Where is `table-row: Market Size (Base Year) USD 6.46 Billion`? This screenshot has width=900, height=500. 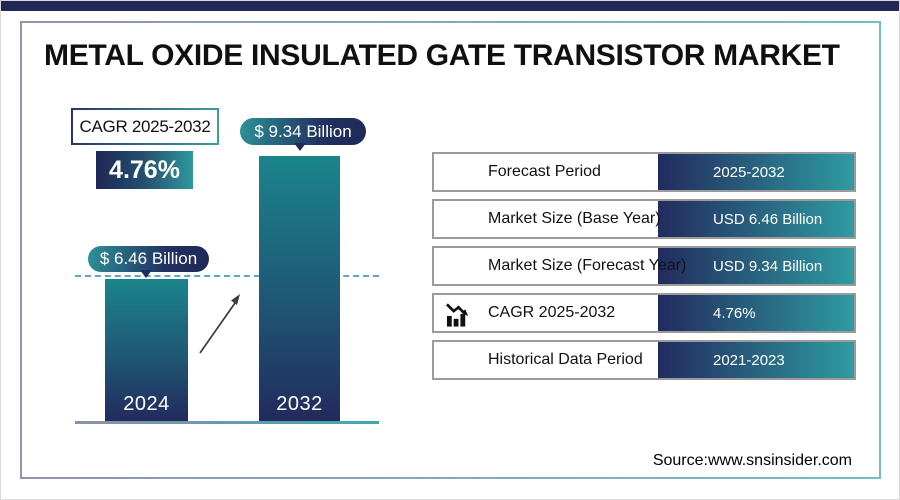 table-row: Market Size (Base Year) USD 6.46 Billion is located at coordinates (644, 219).